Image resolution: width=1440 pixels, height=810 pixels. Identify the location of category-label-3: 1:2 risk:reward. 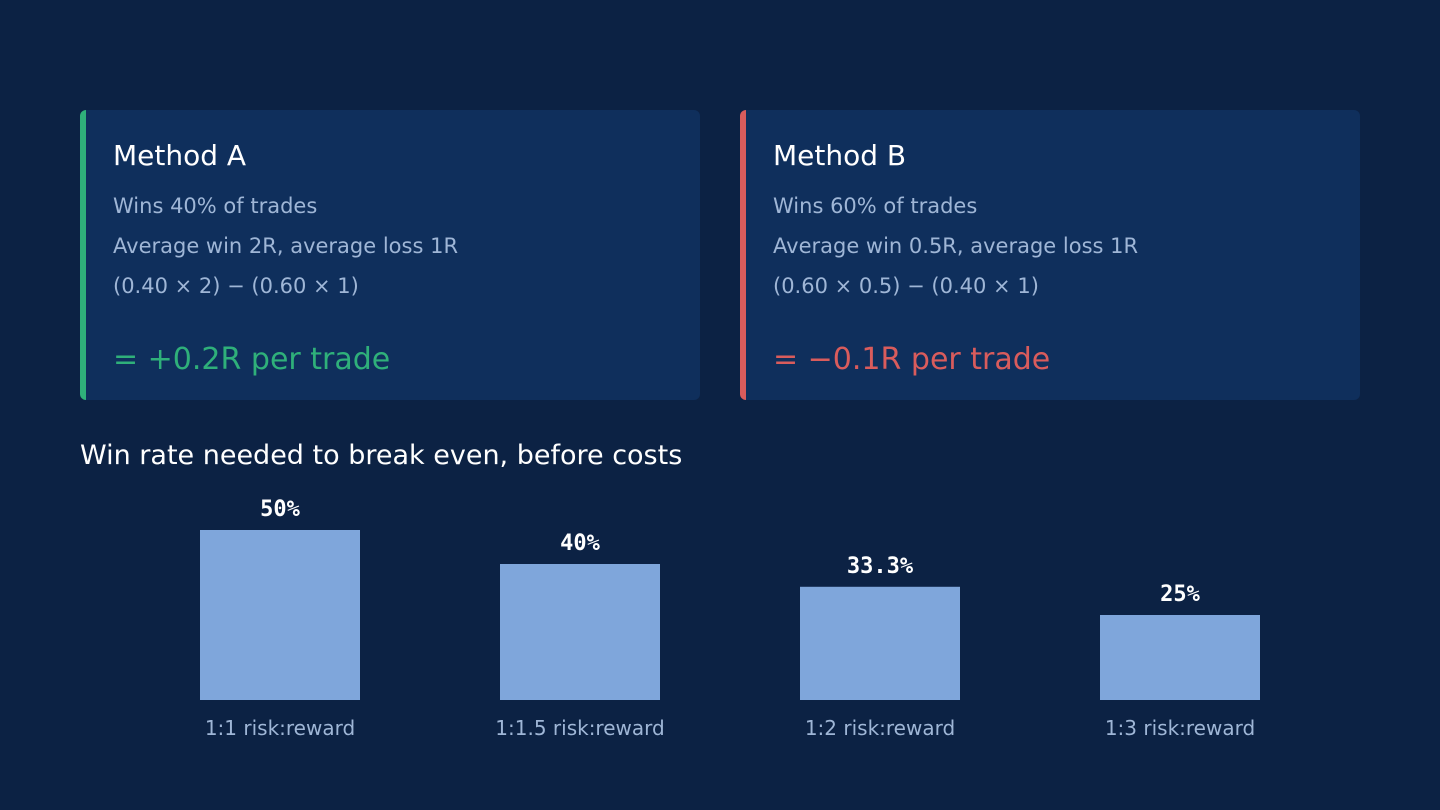
(880, 728).